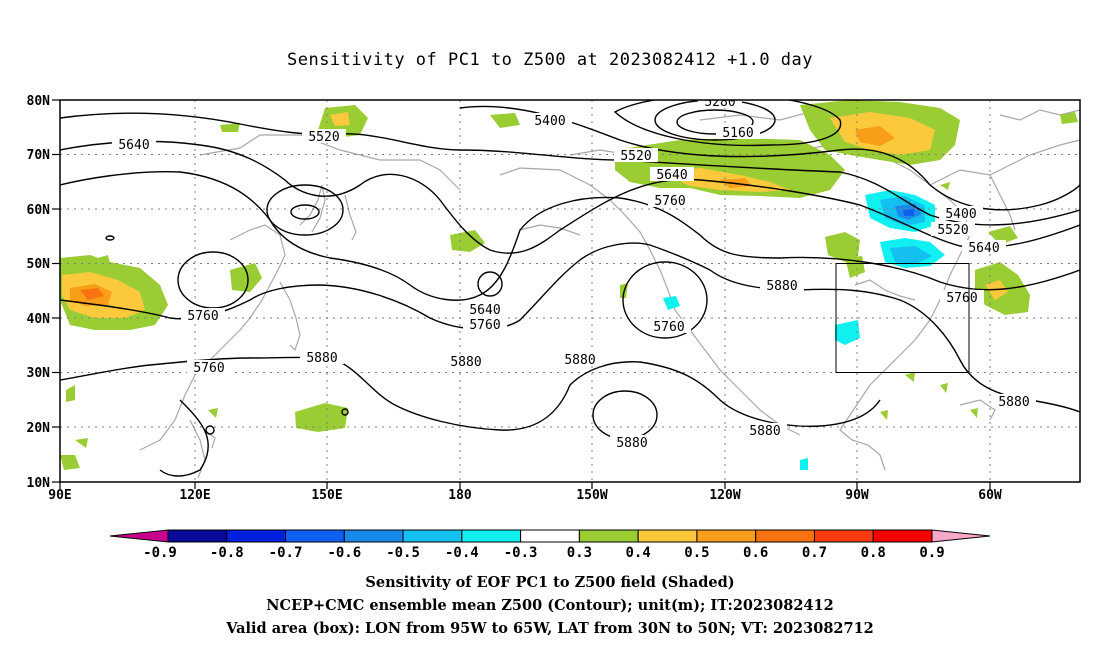  Describe the element at coordinates (326, 495) in the screenshot. I see `lon-label: 150E` at that location.